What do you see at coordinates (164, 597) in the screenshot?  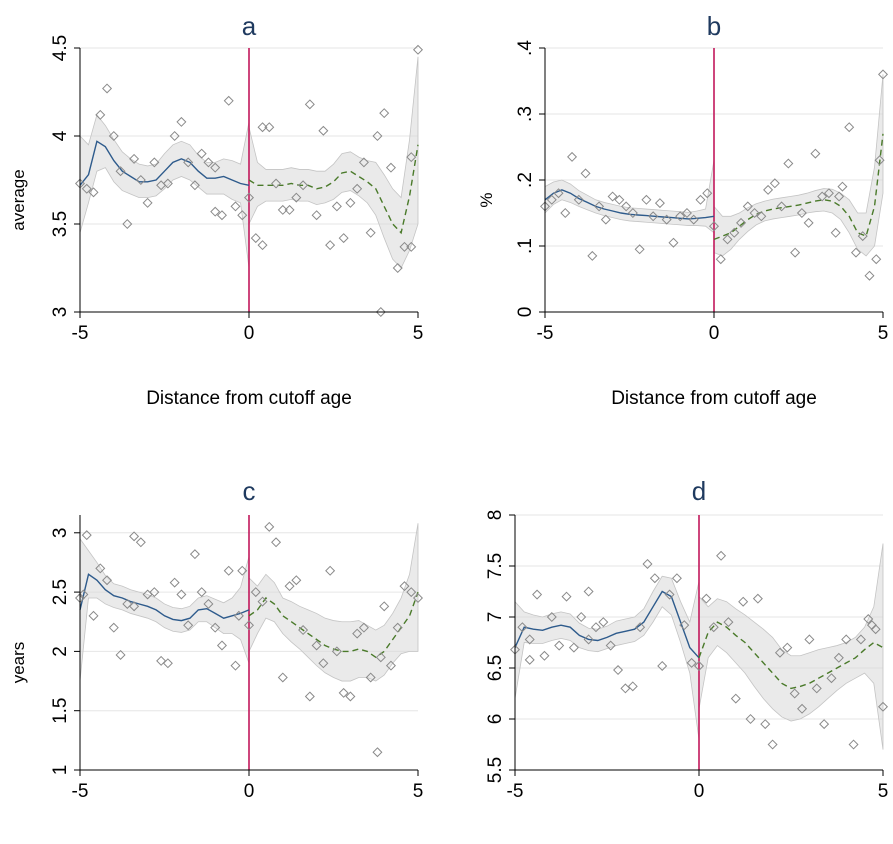 I see `fit-line-left` at bounding box center [164, 597].